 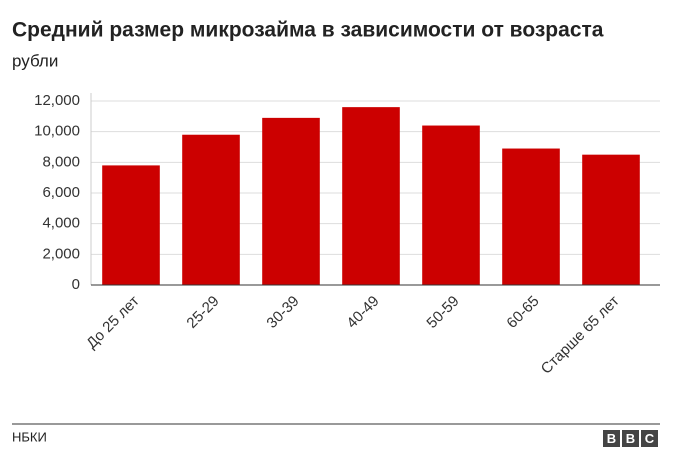 What do you see at coordinates (362, 312) in the screenshot?
I see `x-tick-label: 40-49` at bounding box center [362, 312].